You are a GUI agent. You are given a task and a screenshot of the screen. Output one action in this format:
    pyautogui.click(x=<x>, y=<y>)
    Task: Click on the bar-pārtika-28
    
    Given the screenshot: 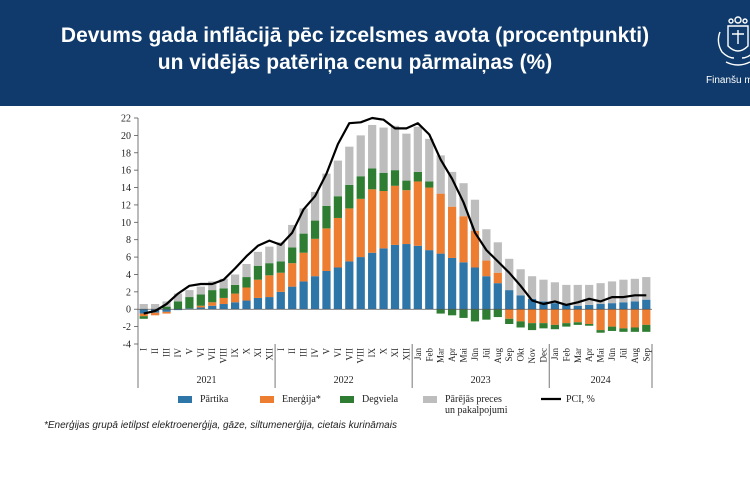 What is the action you would take?
    pyautogui.click(x=463, y=286)
    